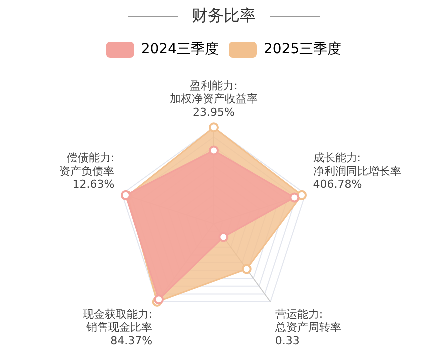 Image resolution: width=448 pixels, height=358 pixels. What do you see at coordinates (224, 15) in the screenshot?
I see `chart-title: 财务比率` at bounding box center [224, 15].